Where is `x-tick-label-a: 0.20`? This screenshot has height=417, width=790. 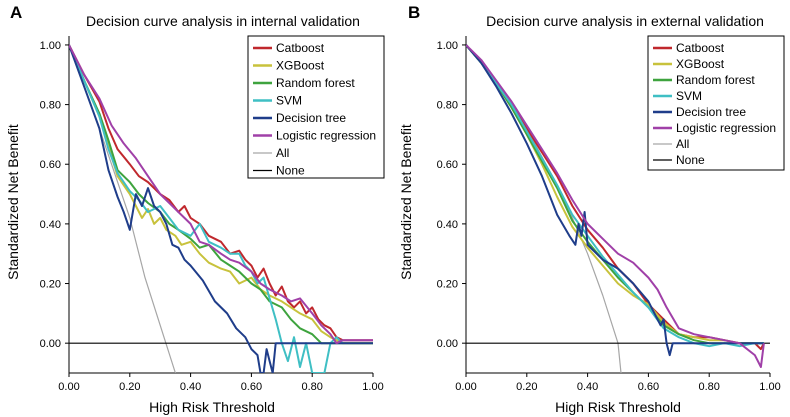
x-tick-label-a: 0.20 is located at coordinates (129, 387).